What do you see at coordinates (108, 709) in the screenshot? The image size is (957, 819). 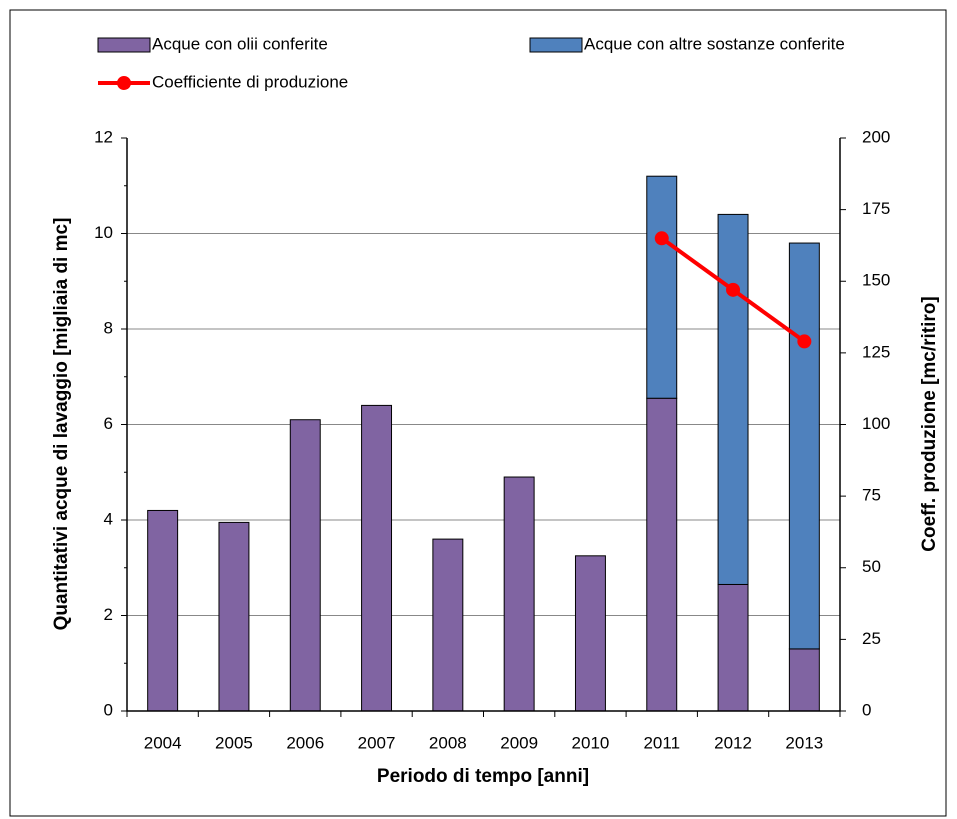 I see `y-tick-label: 0` at bounding box center [108, 709].